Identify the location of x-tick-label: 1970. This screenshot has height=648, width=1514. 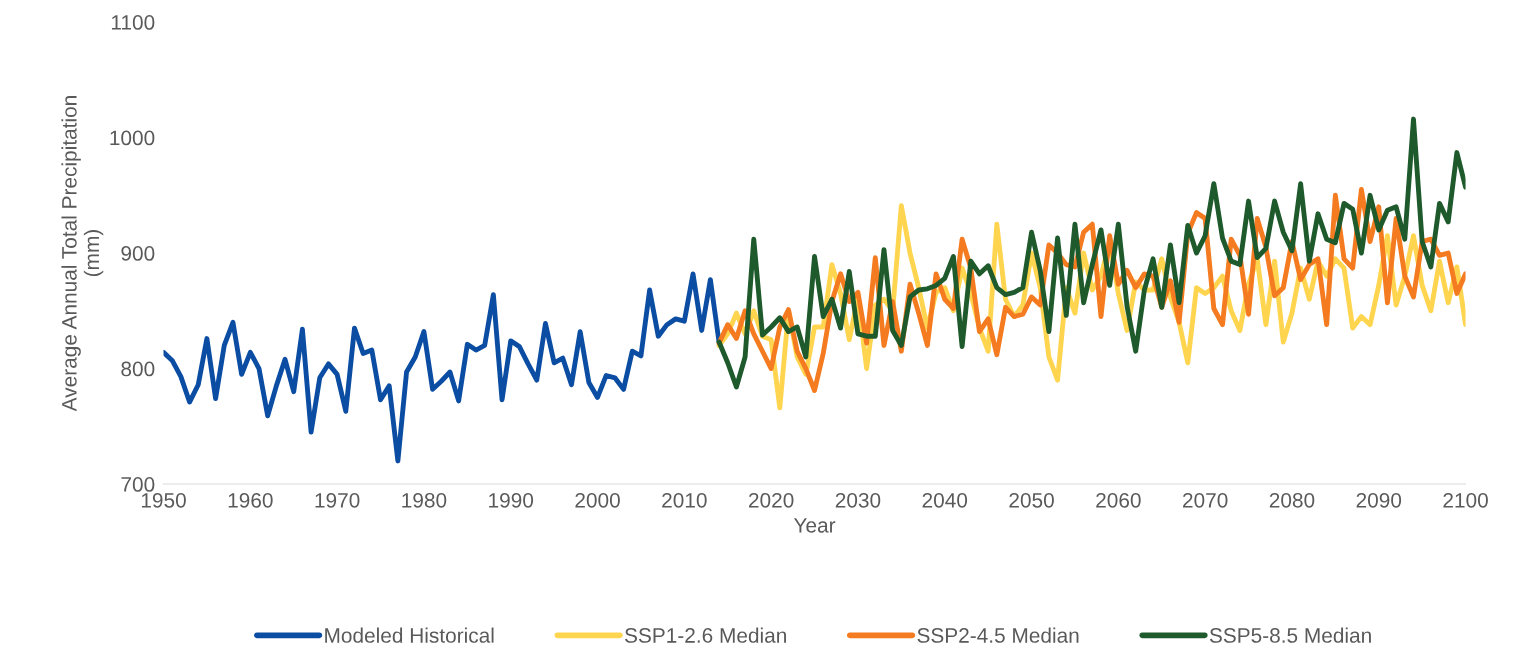
(337, 500).